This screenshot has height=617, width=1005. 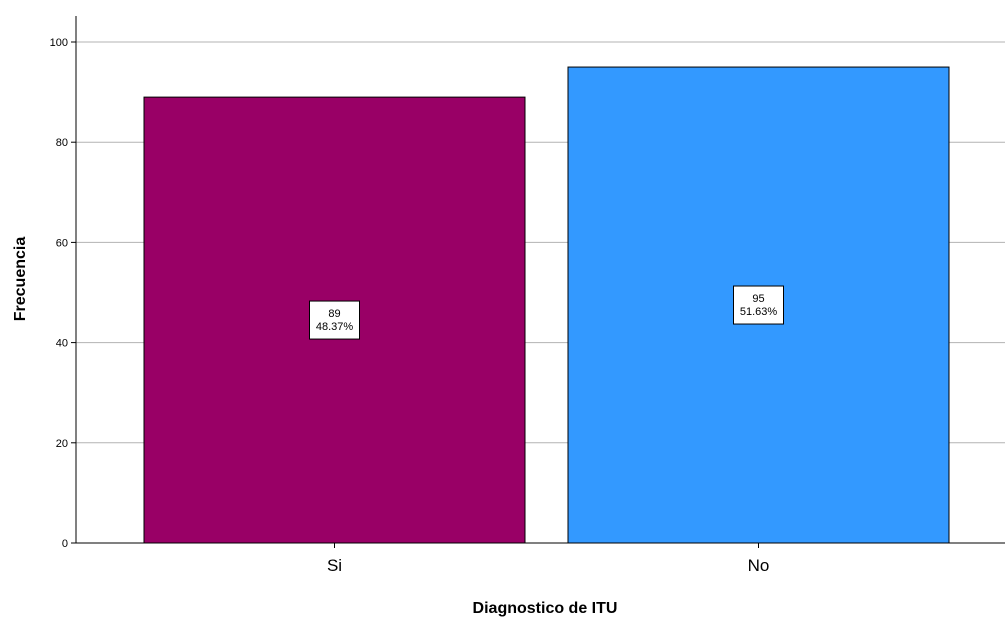 I want to click on data-label-percent: 51.63%, so click(x=759, y=312).